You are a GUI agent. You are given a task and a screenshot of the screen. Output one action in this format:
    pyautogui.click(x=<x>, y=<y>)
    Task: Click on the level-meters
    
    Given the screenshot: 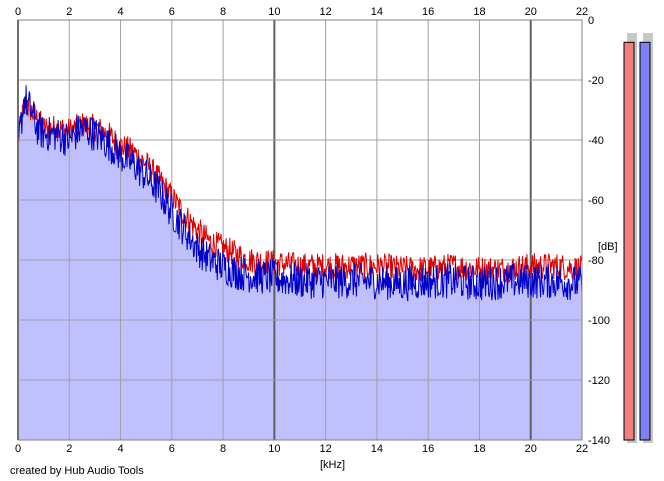 What is the action you would take?
    pyautogui.click(x=638, y=238)
    